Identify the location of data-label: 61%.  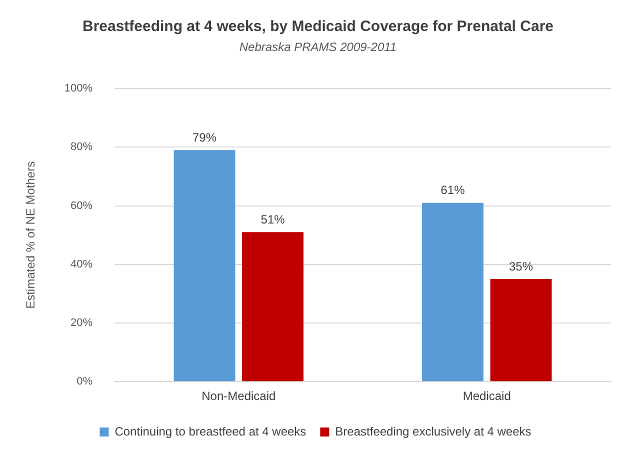
(453, 190).